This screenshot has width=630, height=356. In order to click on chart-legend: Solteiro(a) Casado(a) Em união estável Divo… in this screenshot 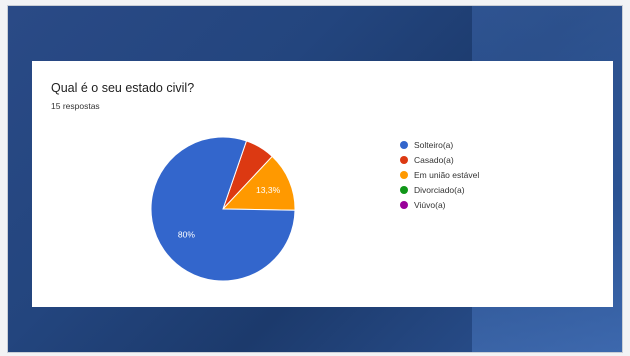, I will do `click(439, 174)`.